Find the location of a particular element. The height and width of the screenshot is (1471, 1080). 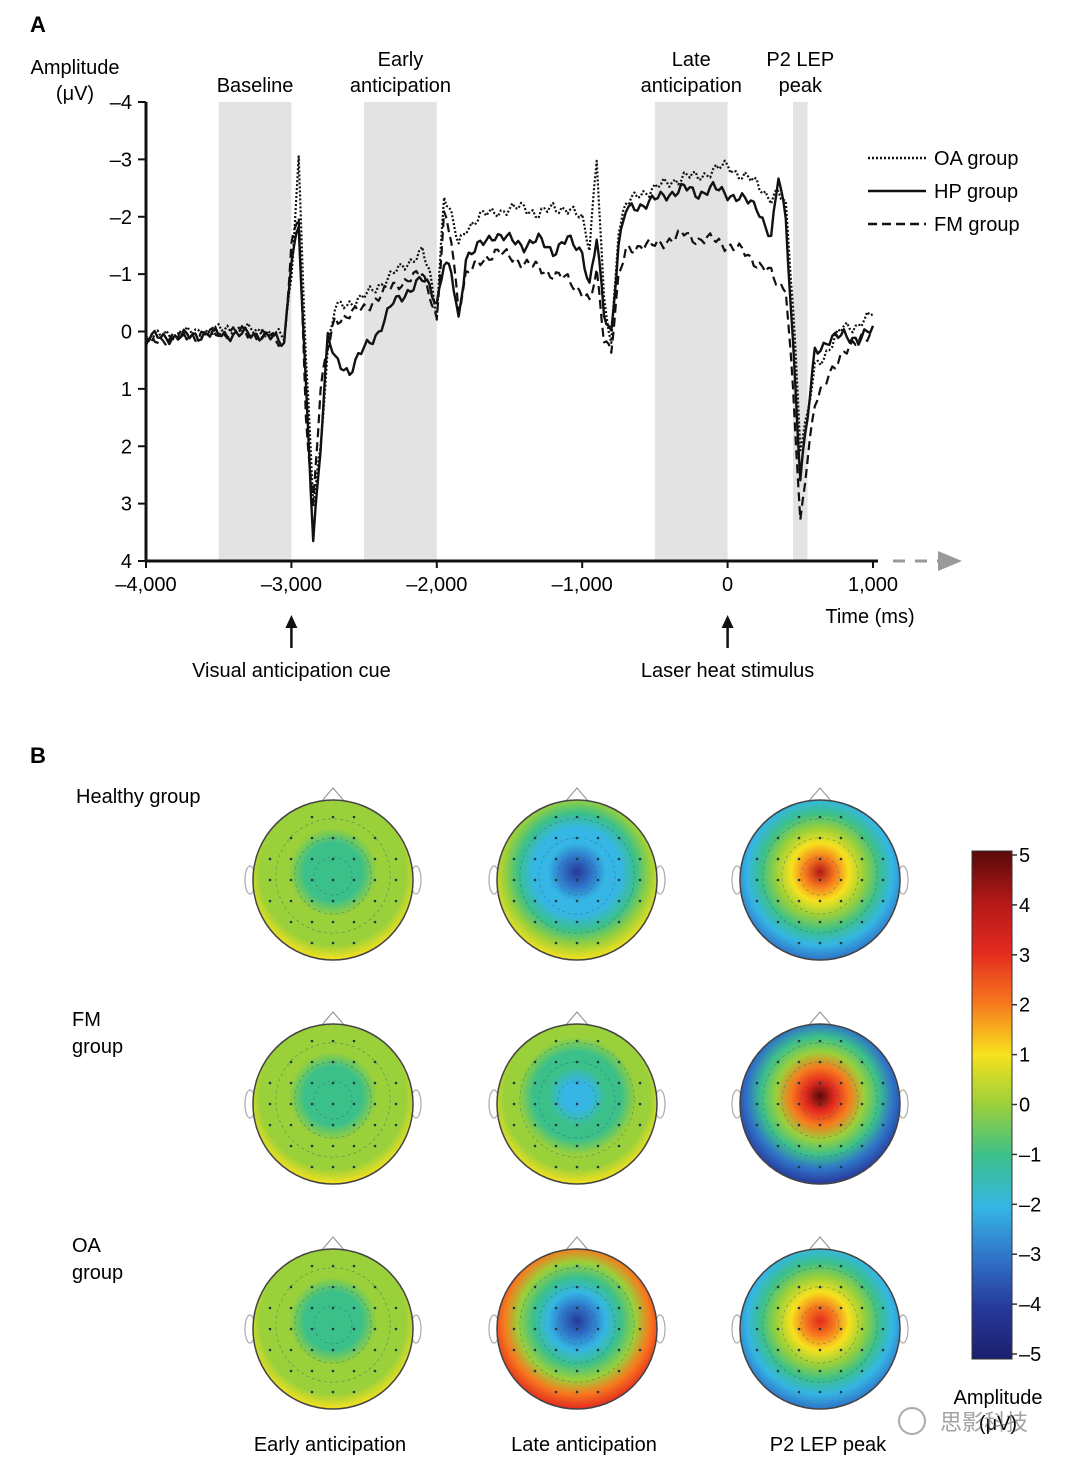

row-label: group is located at coordinates (97, 1047).